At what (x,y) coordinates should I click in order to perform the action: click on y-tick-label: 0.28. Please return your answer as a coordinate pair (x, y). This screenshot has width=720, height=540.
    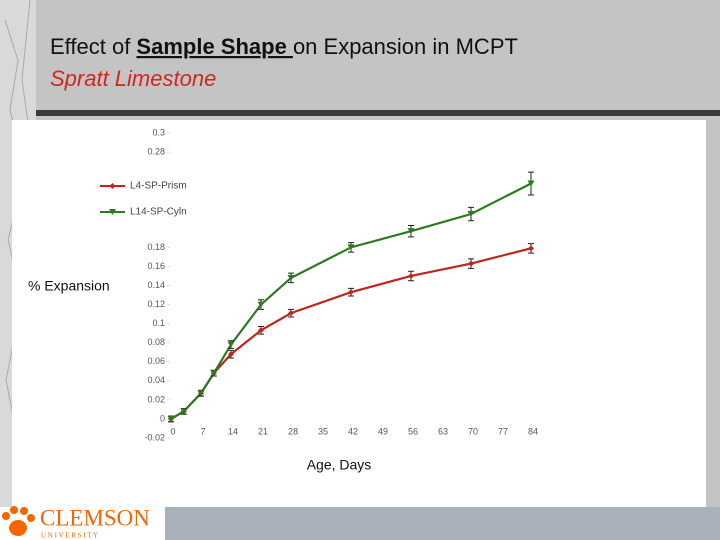
    Looking at the image, I should click on (156, 151).